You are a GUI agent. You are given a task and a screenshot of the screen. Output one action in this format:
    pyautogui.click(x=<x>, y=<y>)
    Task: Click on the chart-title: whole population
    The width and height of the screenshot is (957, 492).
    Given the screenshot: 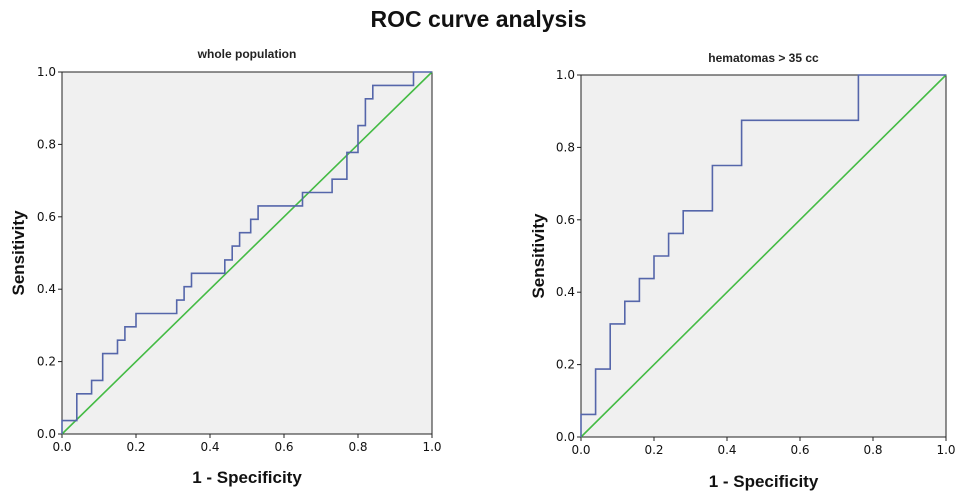 What is the action you would take?
    pyautogui.click(x=247, y=54)
    